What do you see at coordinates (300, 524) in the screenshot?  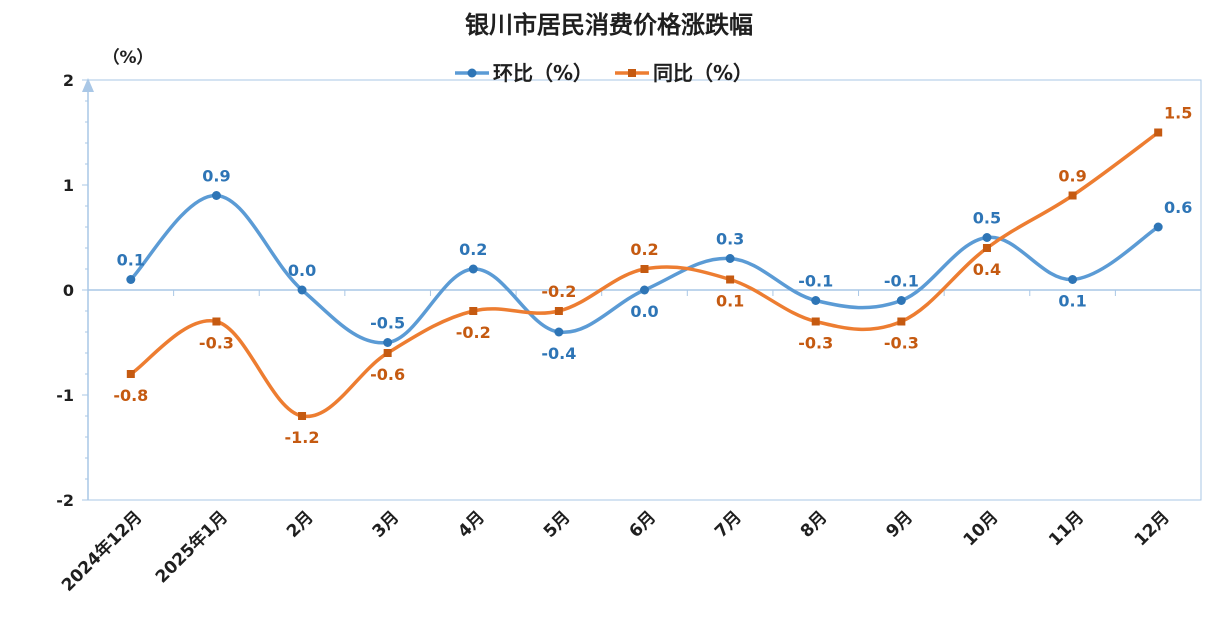 I see `x-tick-label: 2月` at bounding box center [300, 524].